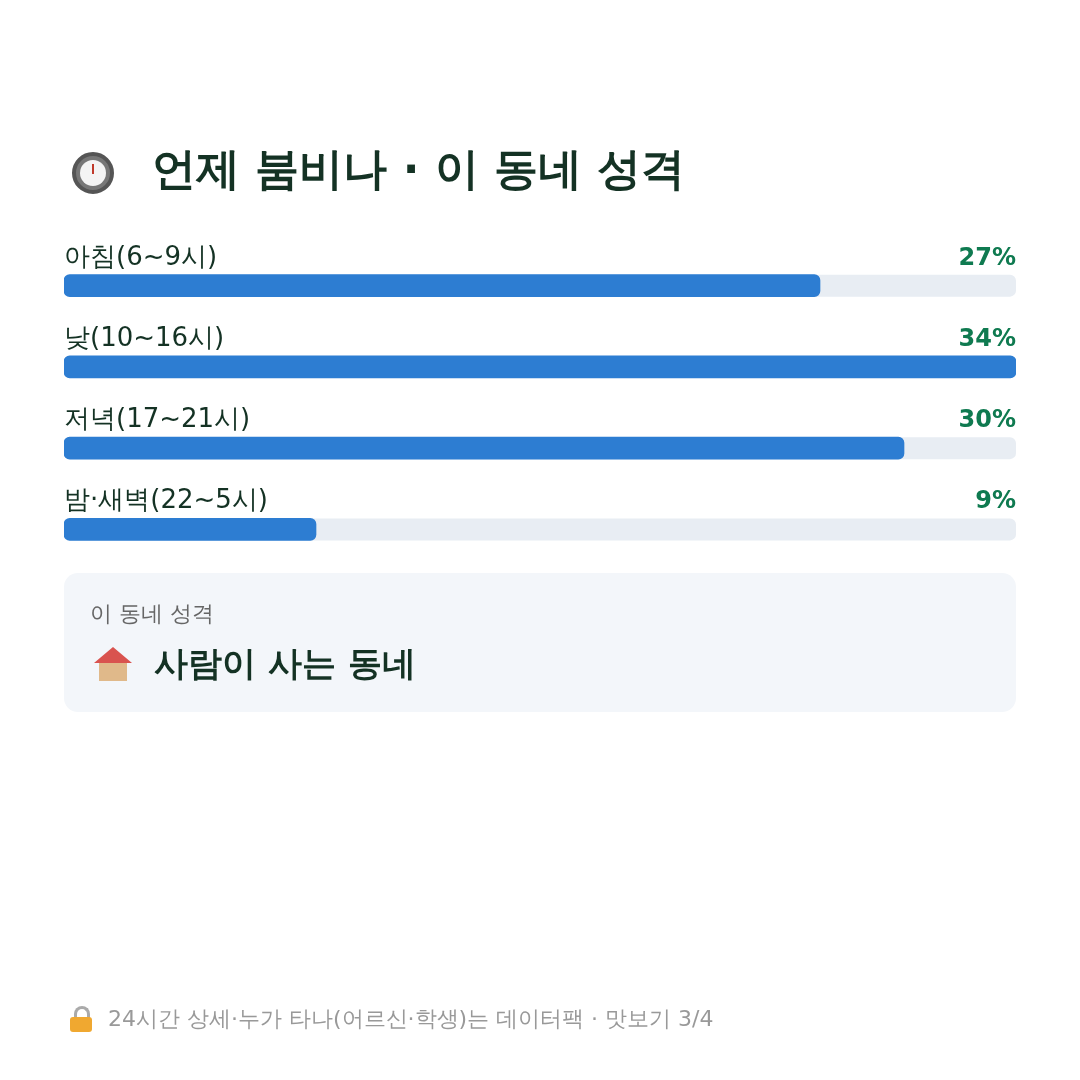  What do you see at coordinates (419, 169) in the screenshot?
I see `chart-title: 언제 붐비나 · 이 동네 성격` at bounding box center [419, 169].